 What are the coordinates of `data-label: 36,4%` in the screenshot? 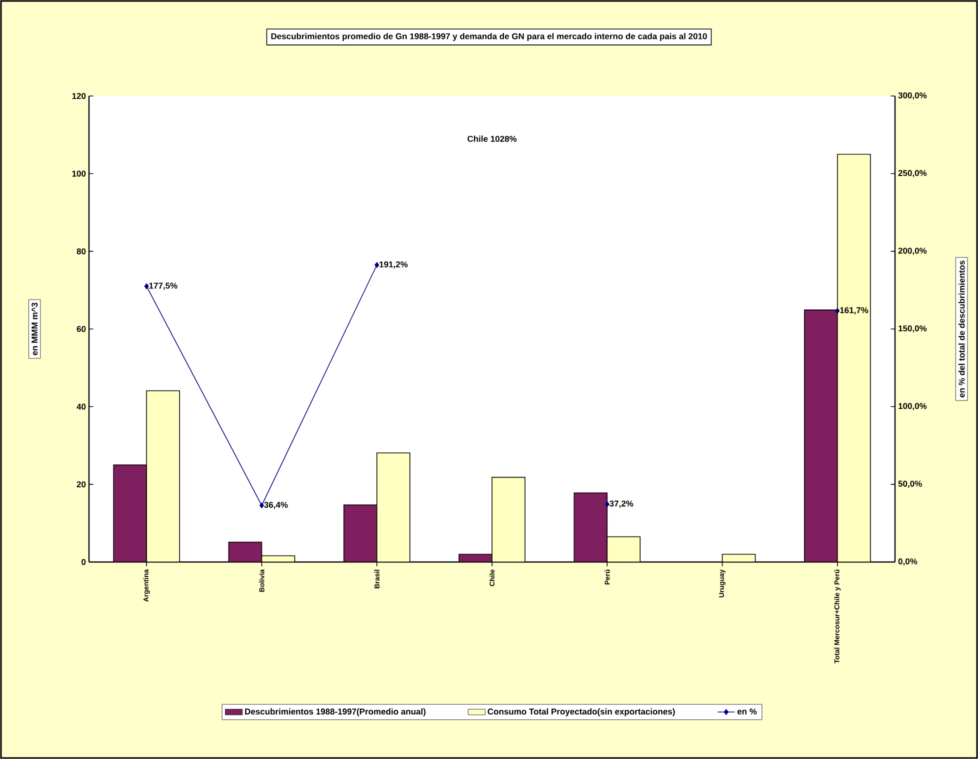 It's located at (276, 506).